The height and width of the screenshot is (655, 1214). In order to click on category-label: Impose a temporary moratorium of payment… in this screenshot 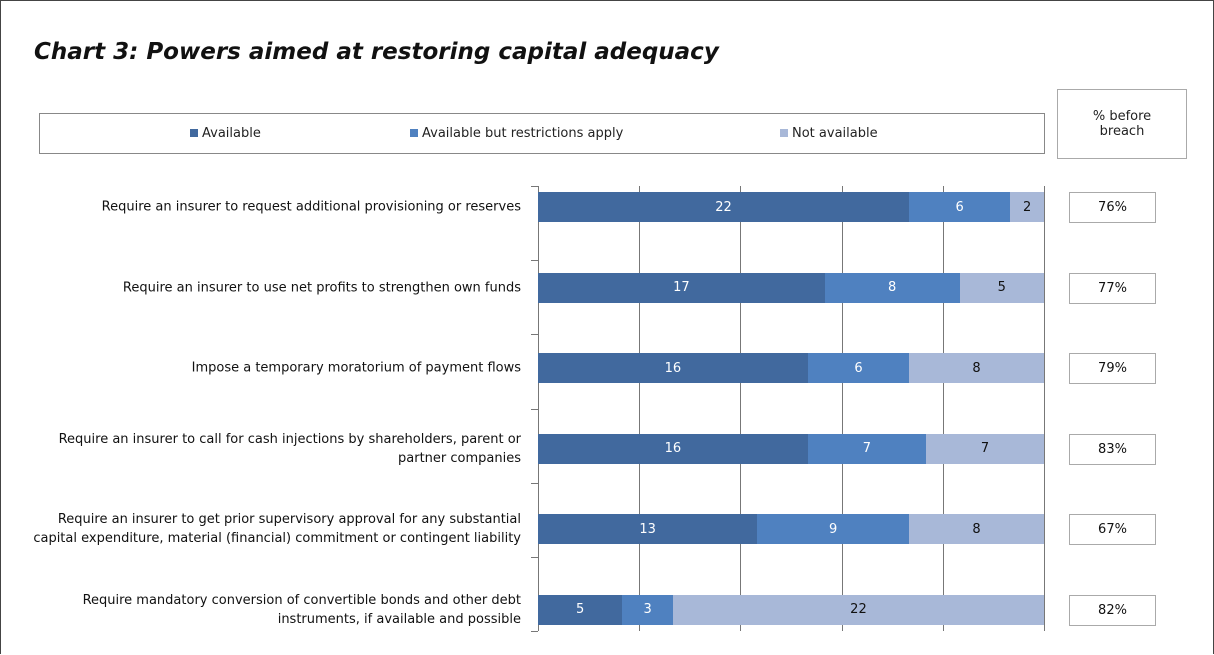, I will do `click(356, 368)`.